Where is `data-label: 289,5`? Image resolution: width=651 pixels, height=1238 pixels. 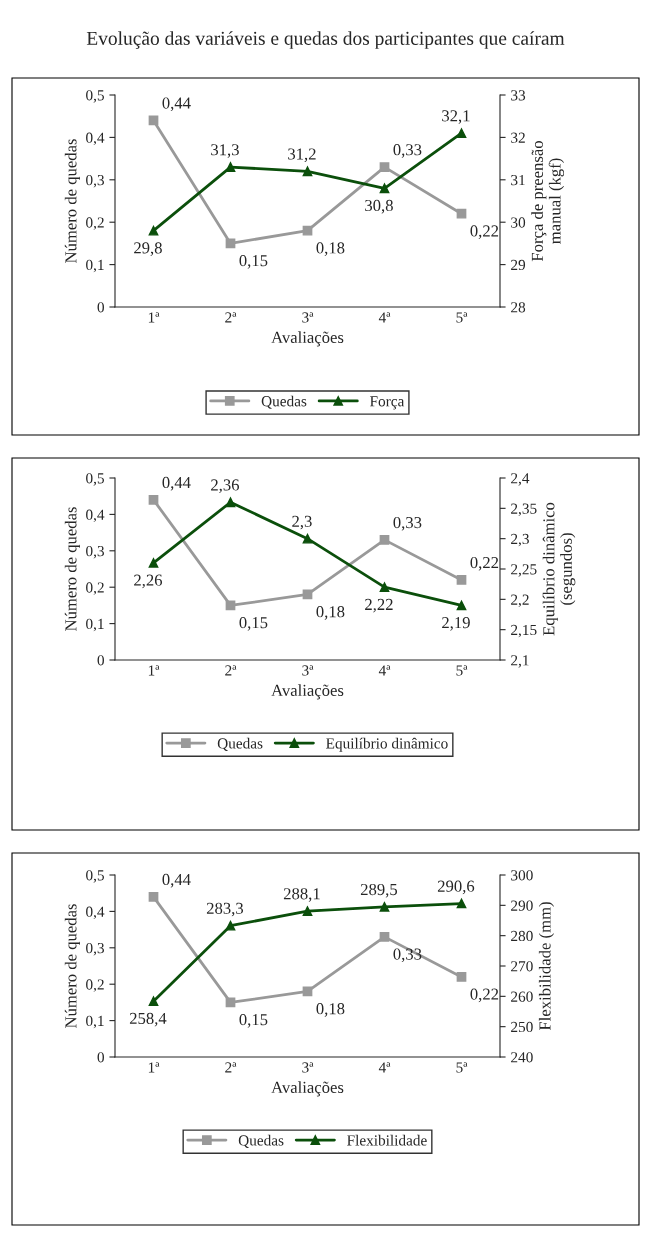 data-label: 289,5 is located at coordinates (379, 890).